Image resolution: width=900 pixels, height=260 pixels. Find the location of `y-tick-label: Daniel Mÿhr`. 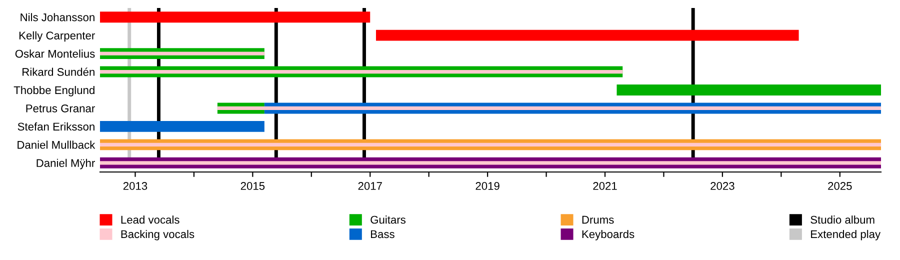

y-tick-label: Daniel Mÿhr is located at coordinates (65, 164).